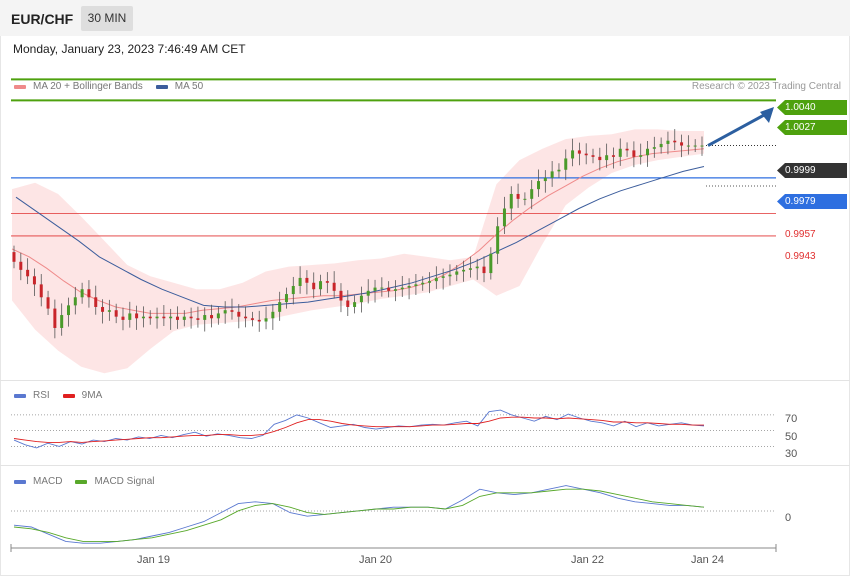 This screenshot has height=576, width=850. I want to click on macd-signal-line, so click(359, 515).